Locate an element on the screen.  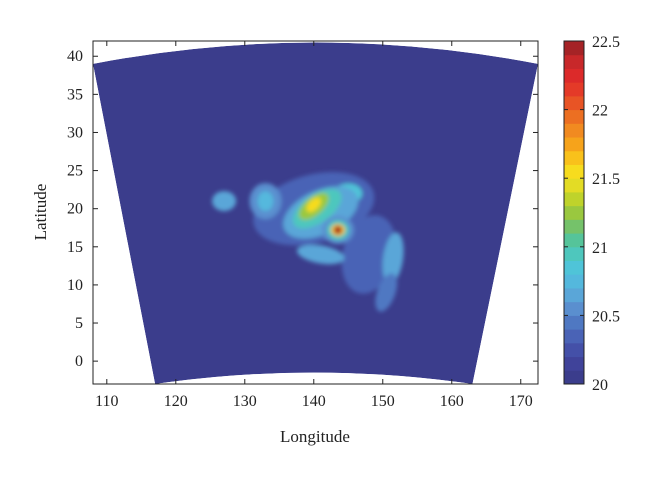
x-tick-label: 110 is located at coordinates (106, 401).